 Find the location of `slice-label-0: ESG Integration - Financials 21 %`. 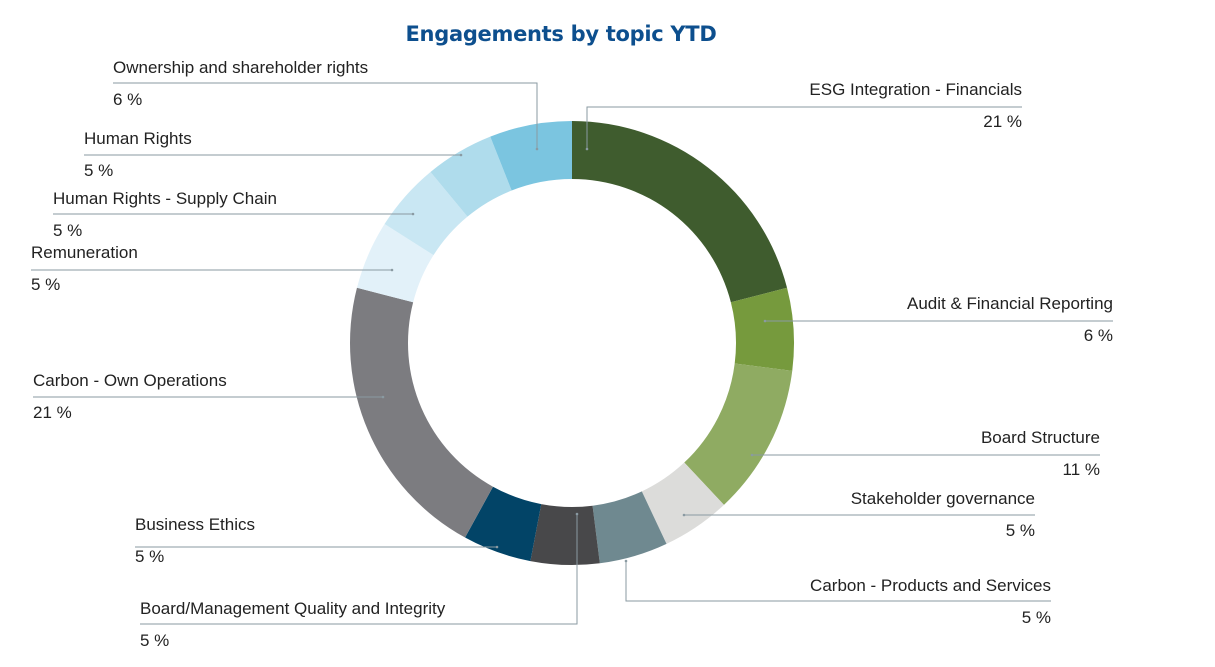

slice-label-0: ESG Integration - Financials 21 % is located at coordinates (915, 106).